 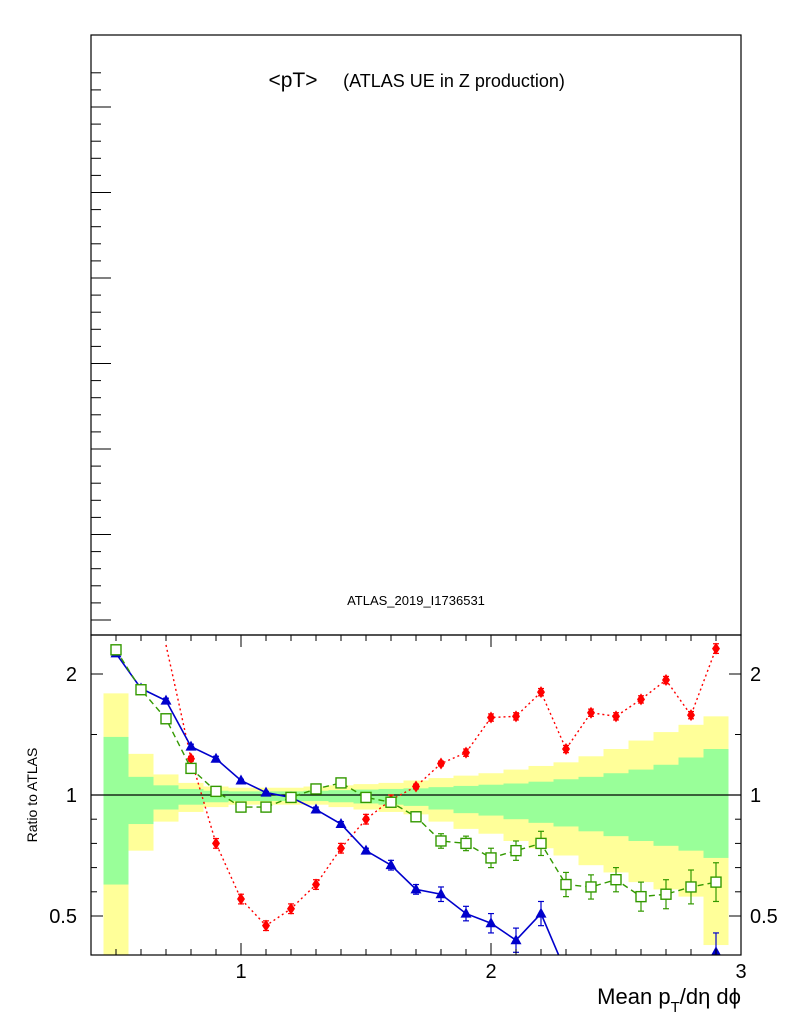 What do you see at coordinates (454, 81) in the screenshot?
I see `title-subtitle: (ATLAS UE in Z production)` at bounding box center [454, 81].